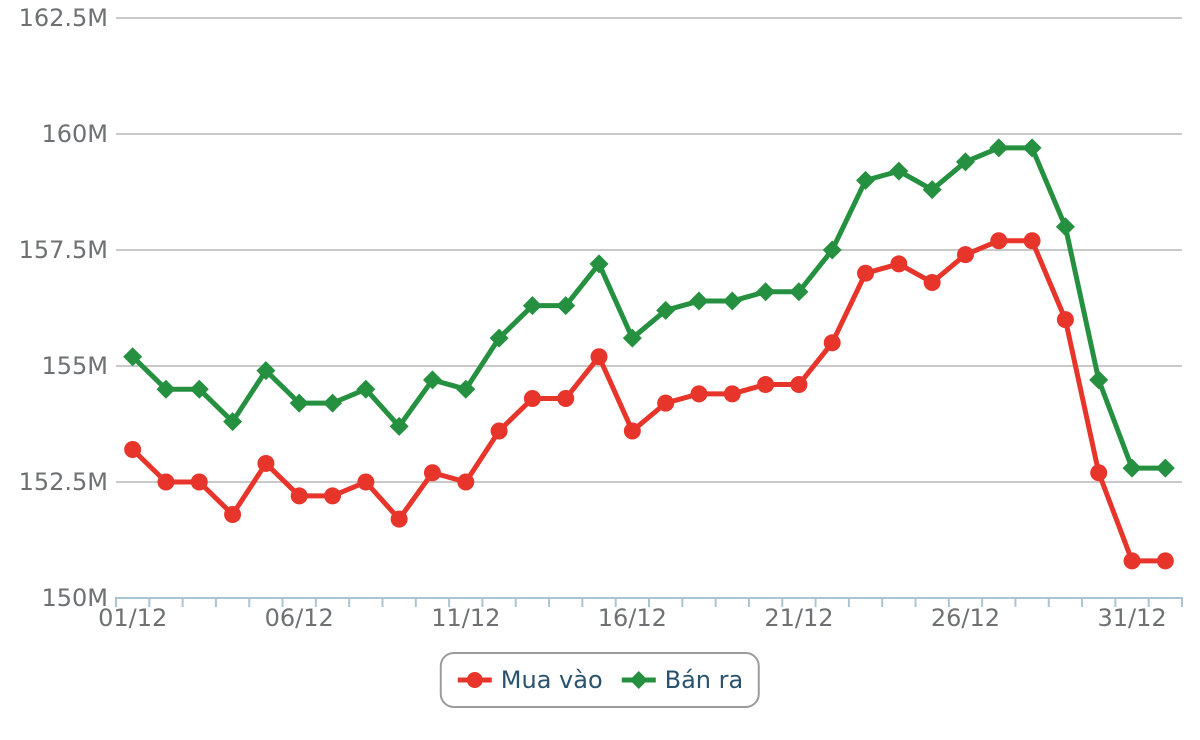  Describe the element at coordinates (63, 250) in the screenshot. I see `svg-text: 157.5M` at that location.